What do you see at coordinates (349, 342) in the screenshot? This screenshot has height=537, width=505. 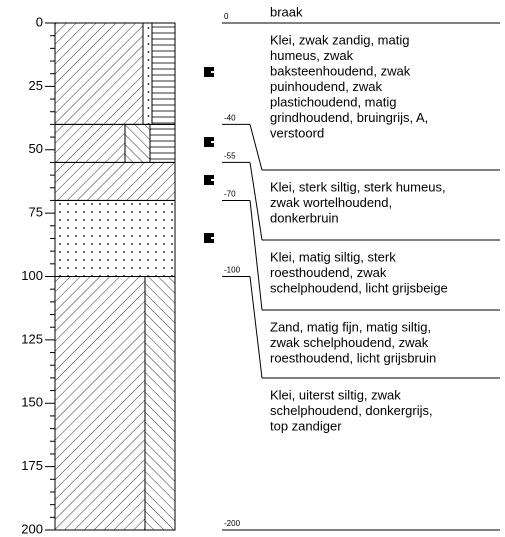 I see `description: zwak schelphoudend, zwak` at bounding box center [349, 342].